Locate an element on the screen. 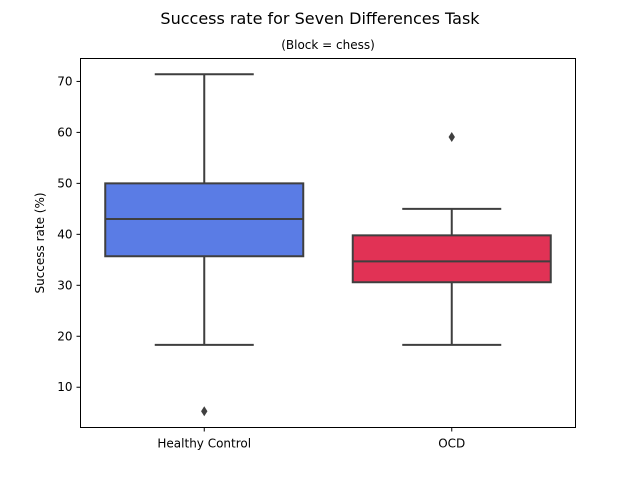 Image resolution: width=640 pixels, height=480 pixels. y-tick-label: 40 is located at coordinates (64, 234).